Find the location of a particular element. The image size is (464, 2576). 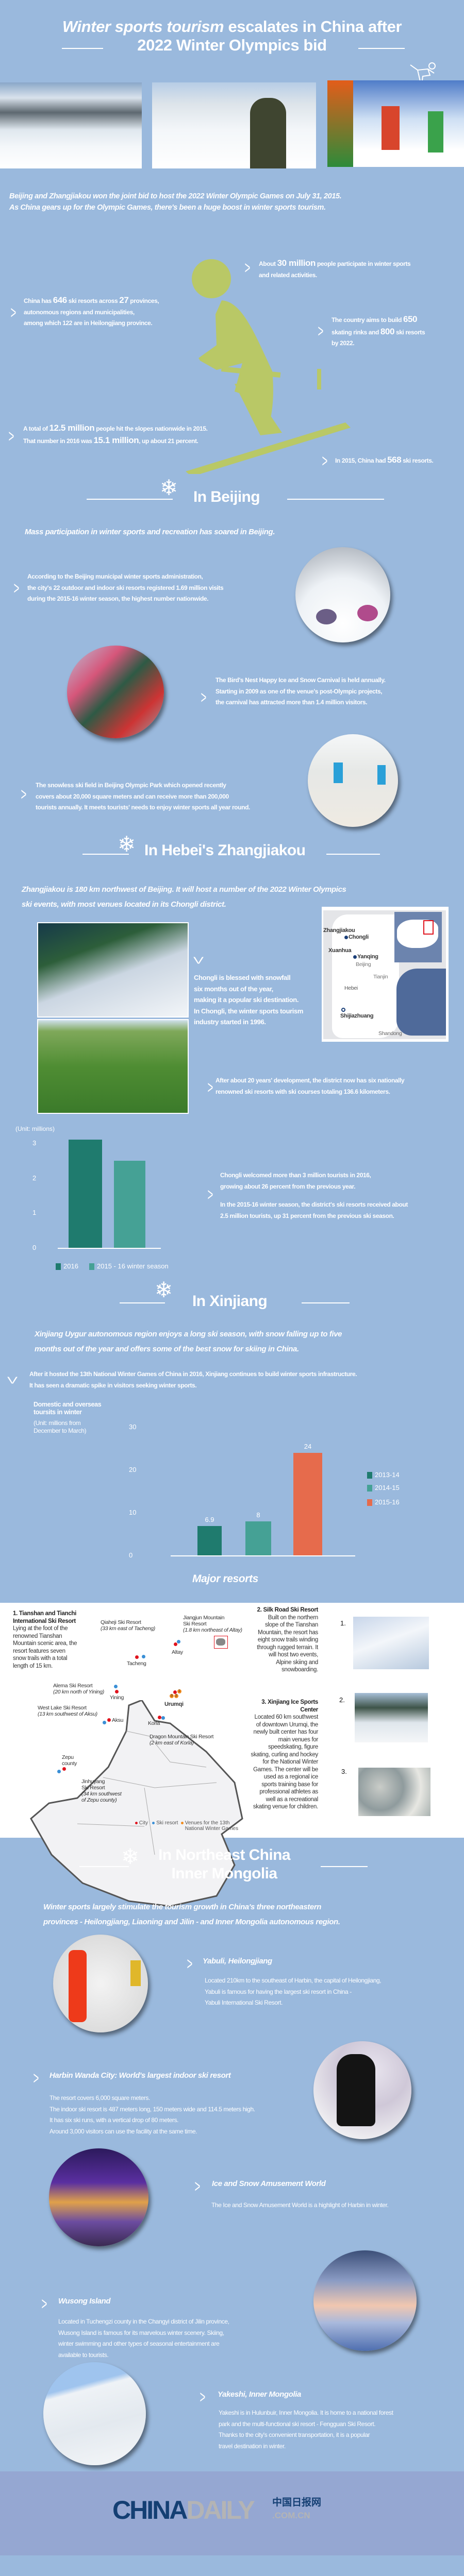

item-title: Ice and Snow Amusement World is located at coordinates (269, 2183).